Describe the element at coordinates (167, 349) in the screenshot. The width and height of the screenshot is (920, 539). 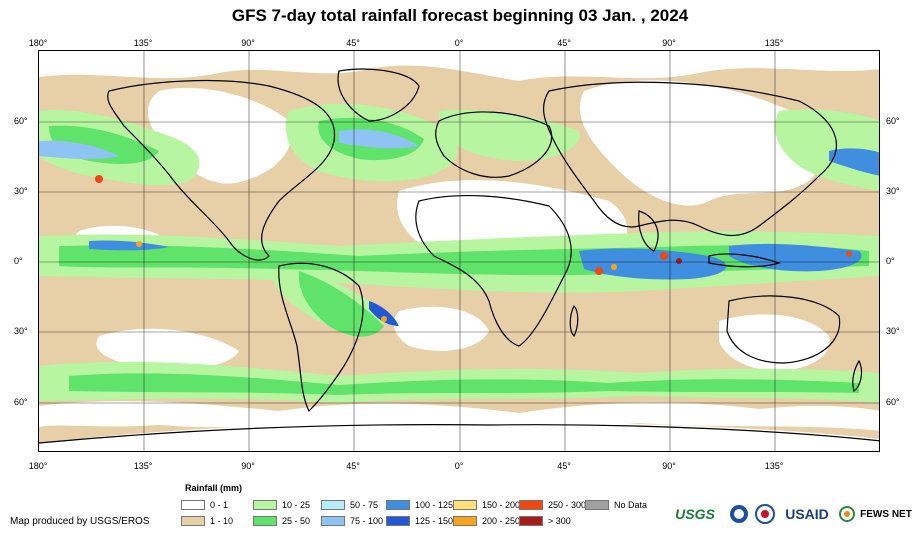
I see `south-pacific-dry-region` at that location.